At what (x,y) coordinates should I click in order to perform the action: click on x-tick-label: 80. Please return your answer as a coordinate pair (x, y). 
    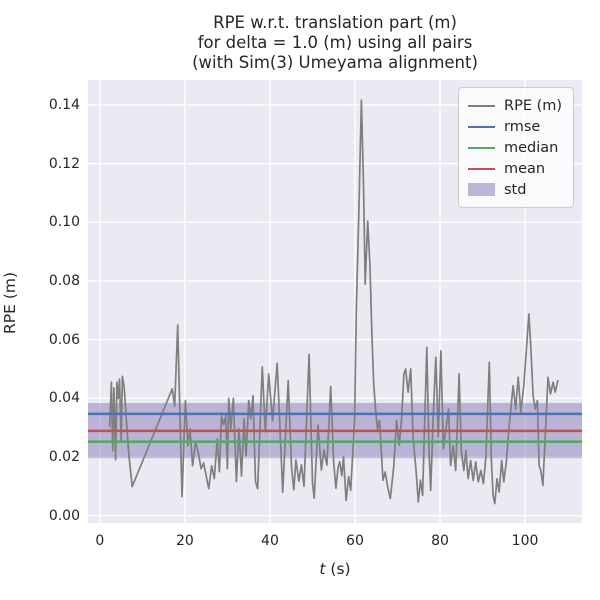
    Looking at the image, I should click on (440, 541).